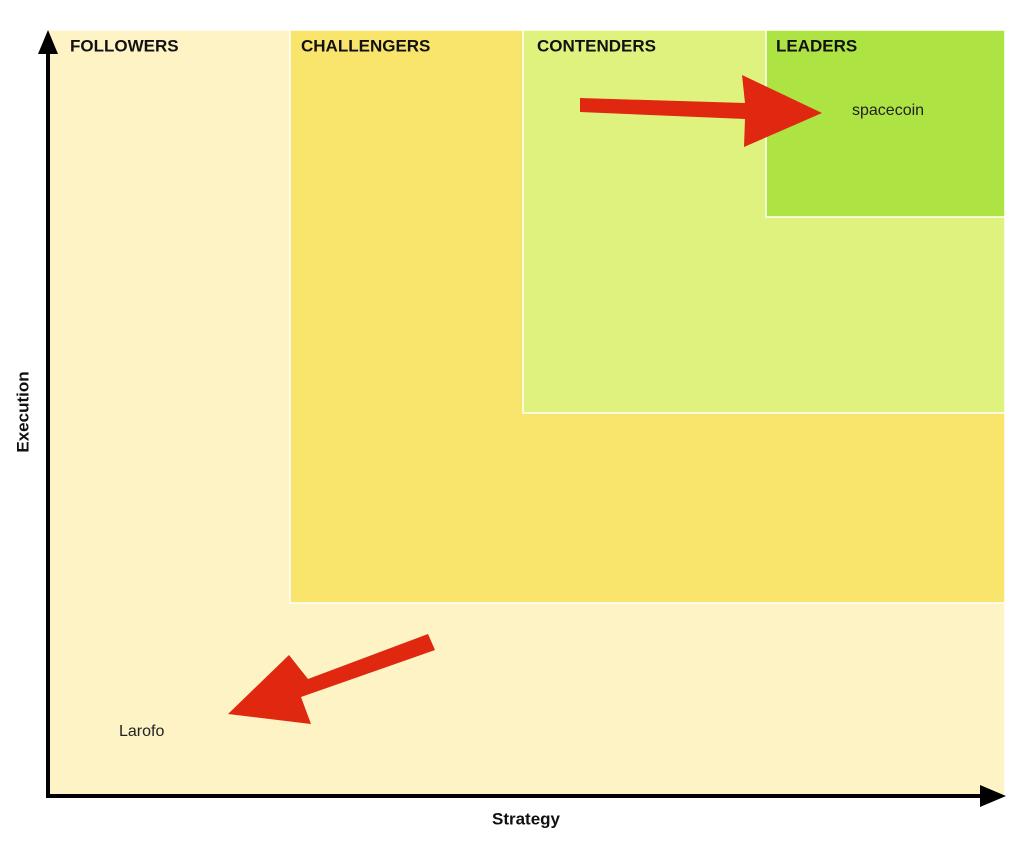 The width and height of the screenshot is (1024, 843). Describe the element at coordinates (48, 42) in the screenshot. I see `y-axis-arrow` at that location.